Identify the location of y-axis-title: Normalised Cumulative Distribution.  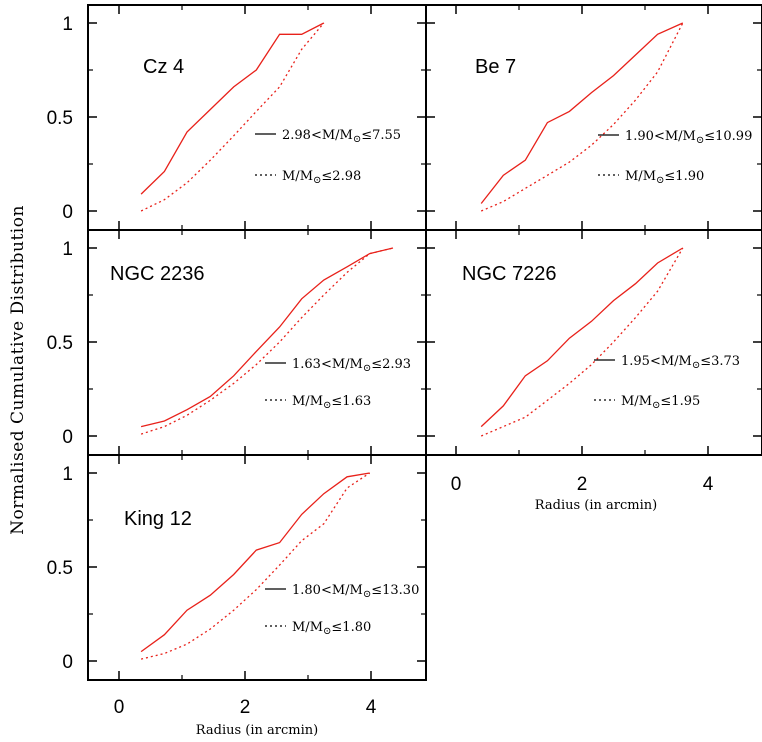
(18, 370).